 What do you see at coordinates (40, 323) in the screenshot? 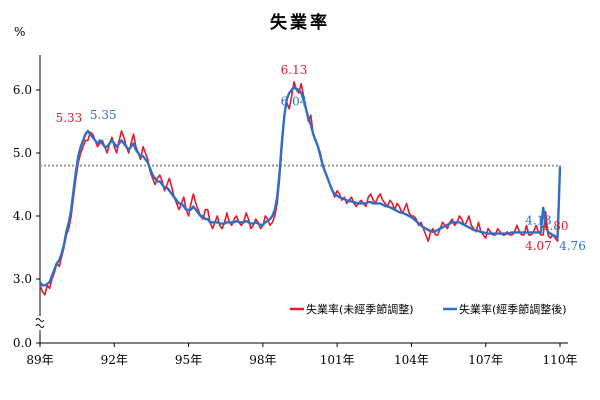
I see `axis-break-mark` at bounding box center [40, 323].